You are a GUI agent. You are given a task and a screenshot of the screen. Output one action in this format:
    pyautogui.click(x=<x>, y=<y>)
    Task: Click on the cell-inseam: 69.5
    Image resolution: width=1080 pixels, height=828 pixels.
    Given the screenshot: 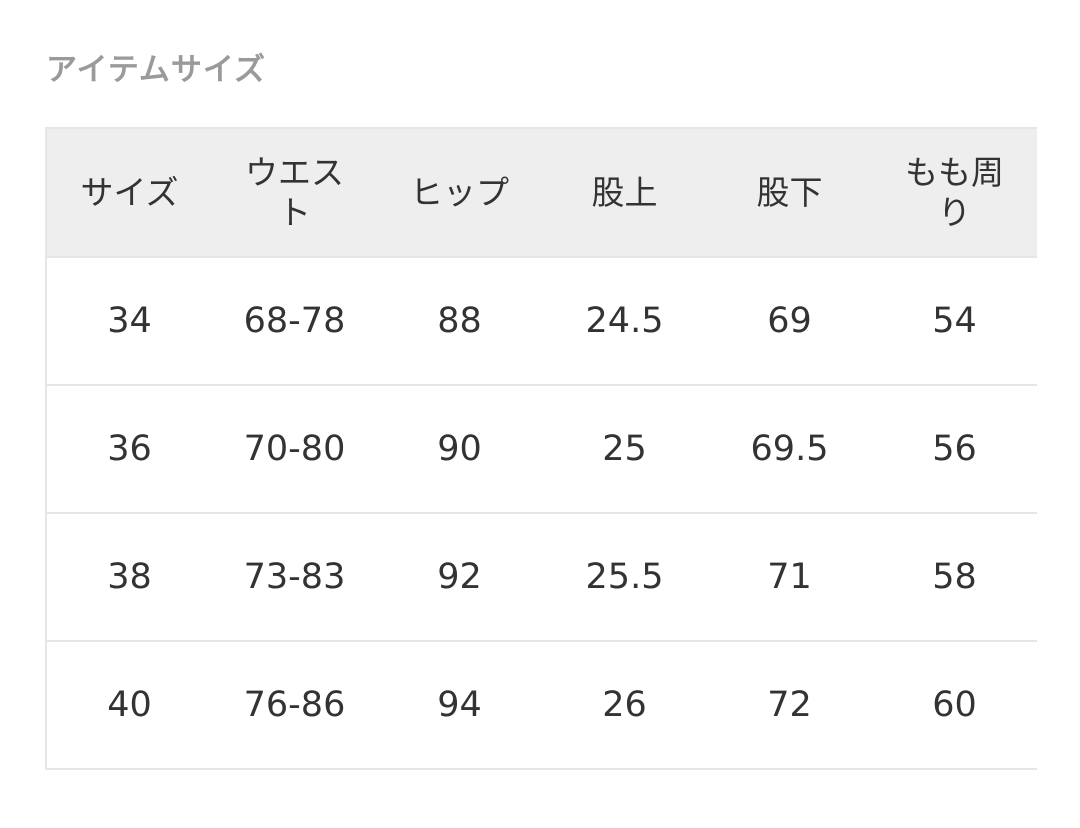 What is the action you would take?
    pyautogui.click(x=789, y=449)
    